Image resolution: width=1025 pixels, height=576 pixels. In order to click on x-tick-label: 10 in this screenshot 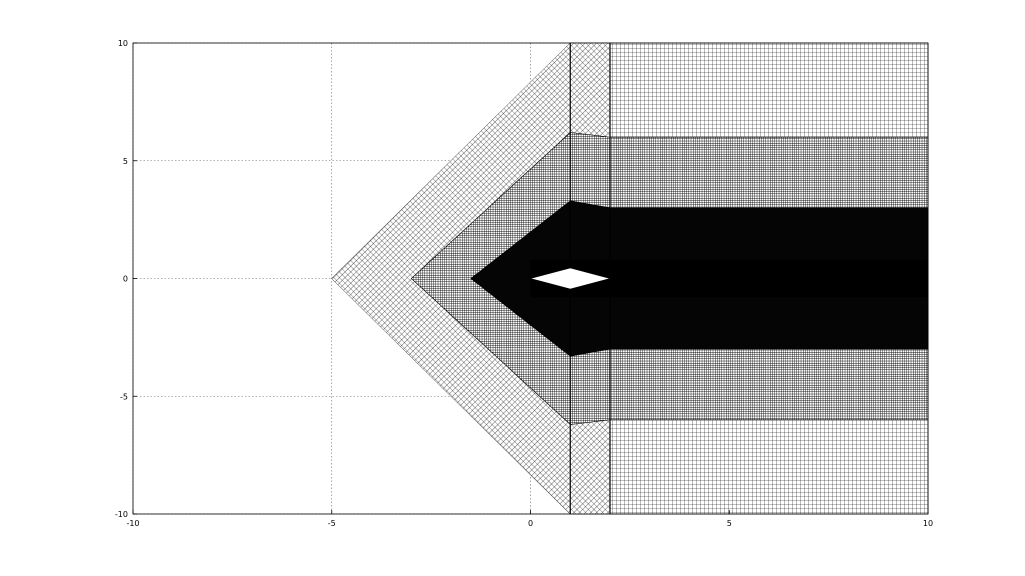, I will do `click(928, 523)`.